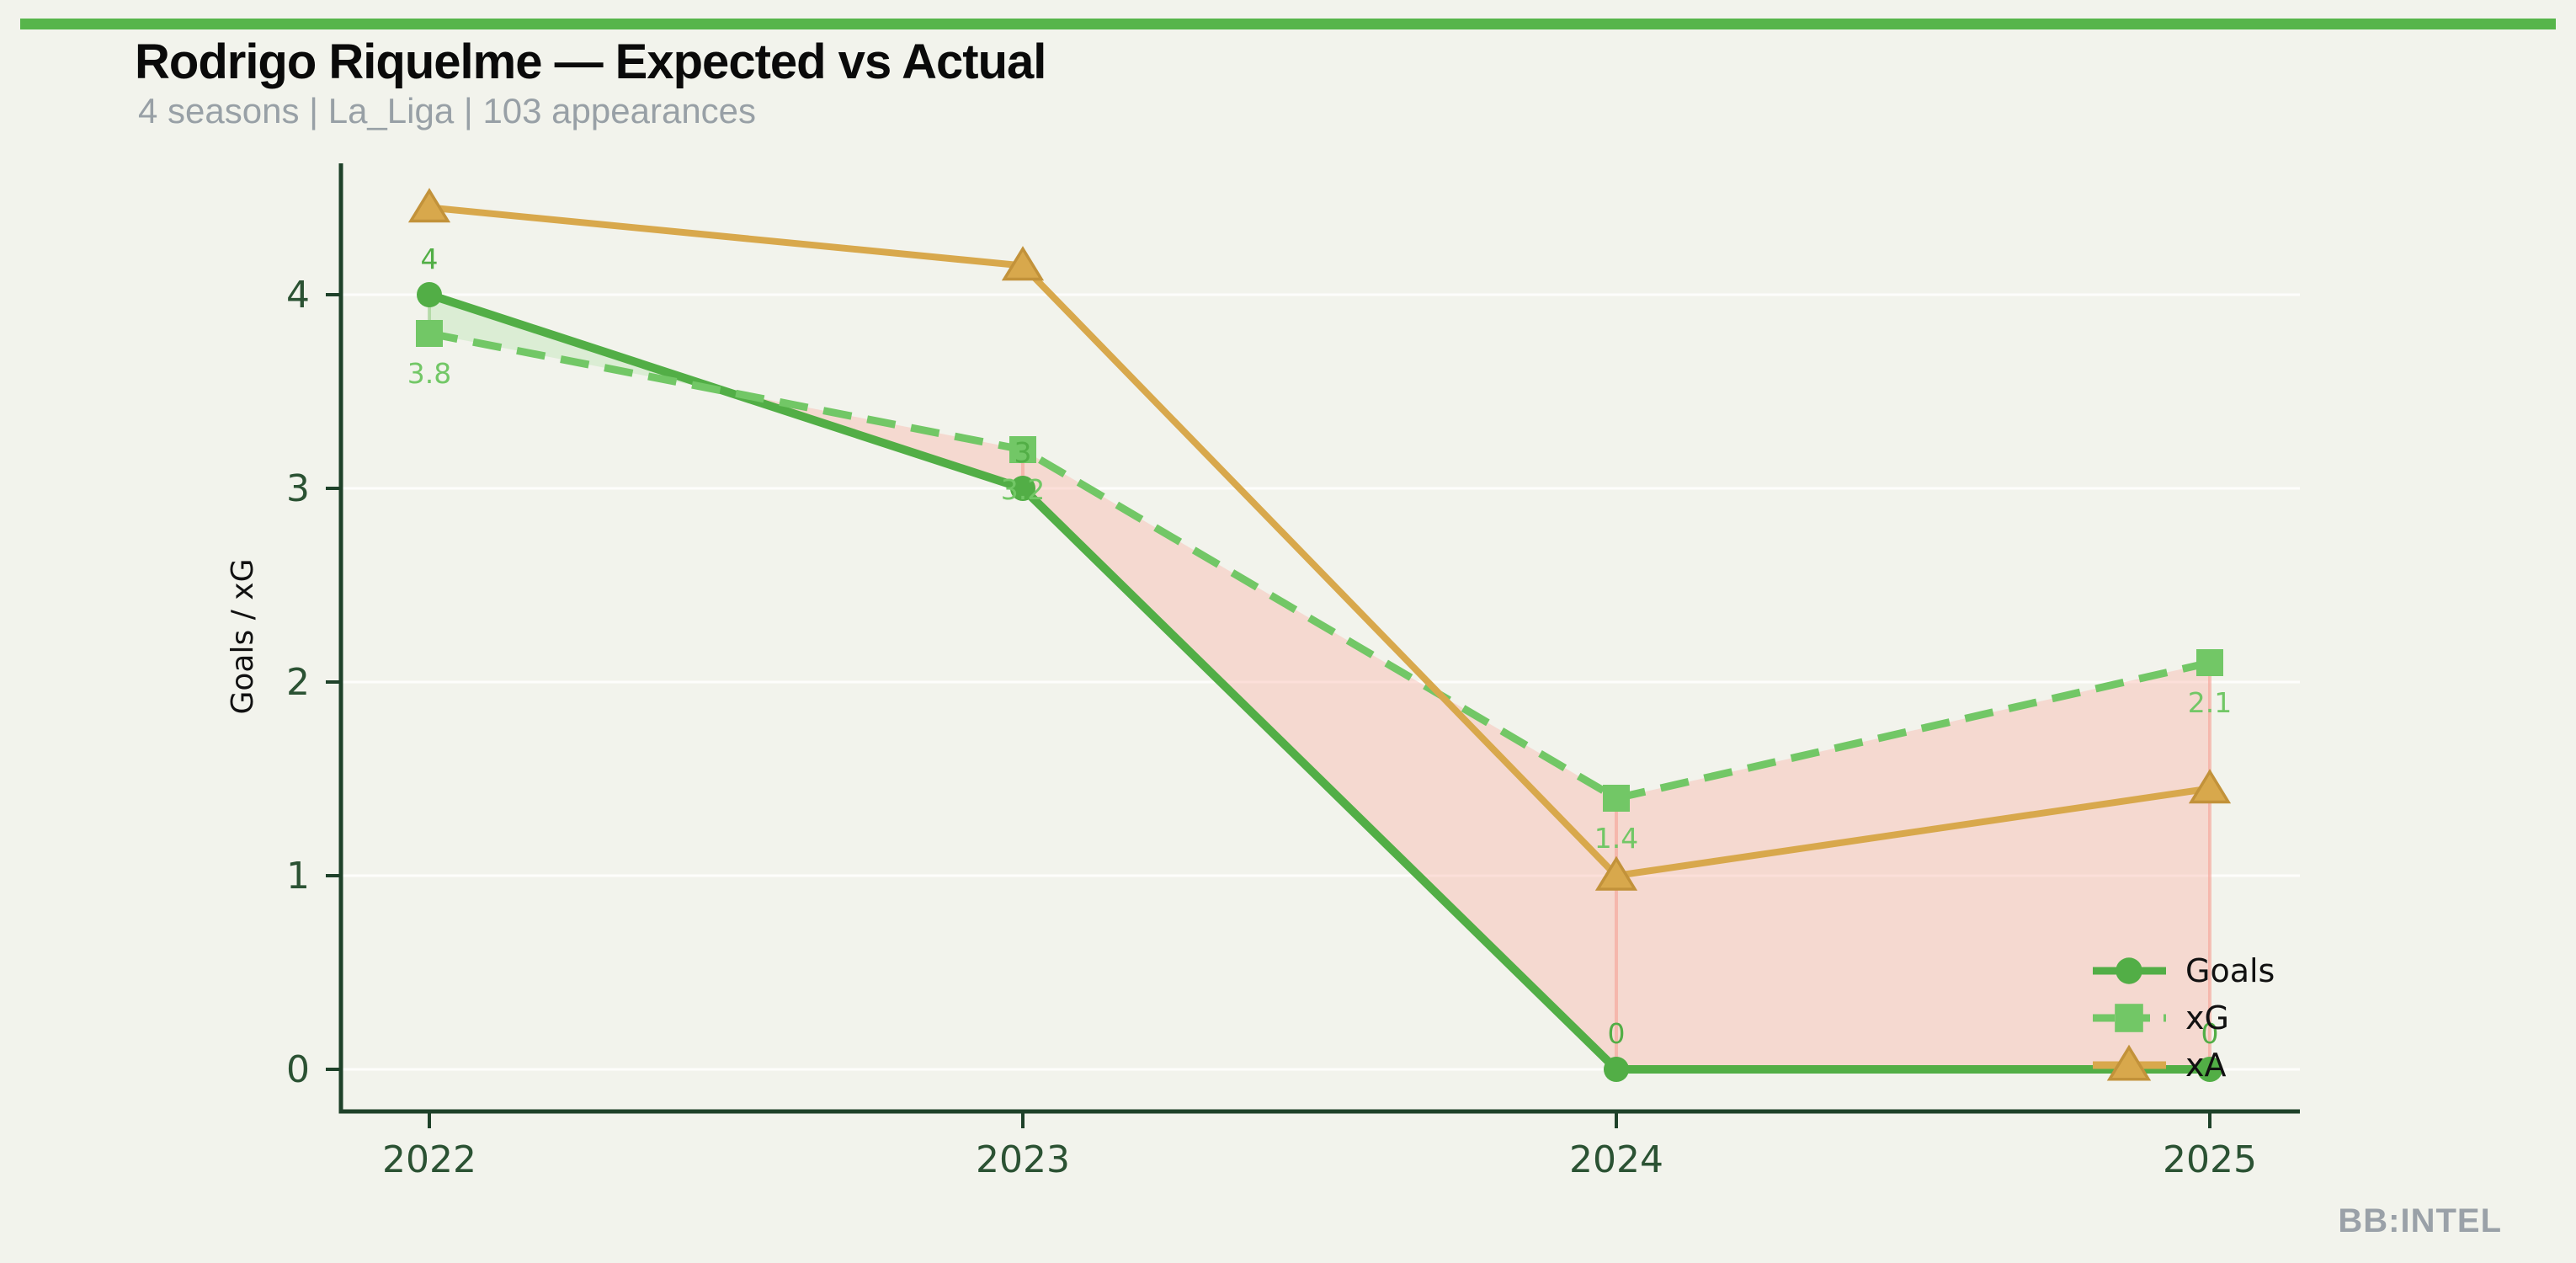  Describe the element at coordinates (429, 1159) in the screenshot. I see `x-tick-label: 2022` at that location.